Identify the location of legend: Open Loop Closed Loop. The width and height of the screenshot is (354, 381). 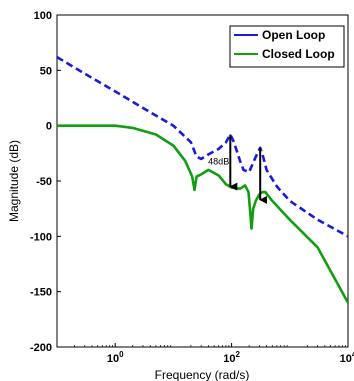
(287, 46).